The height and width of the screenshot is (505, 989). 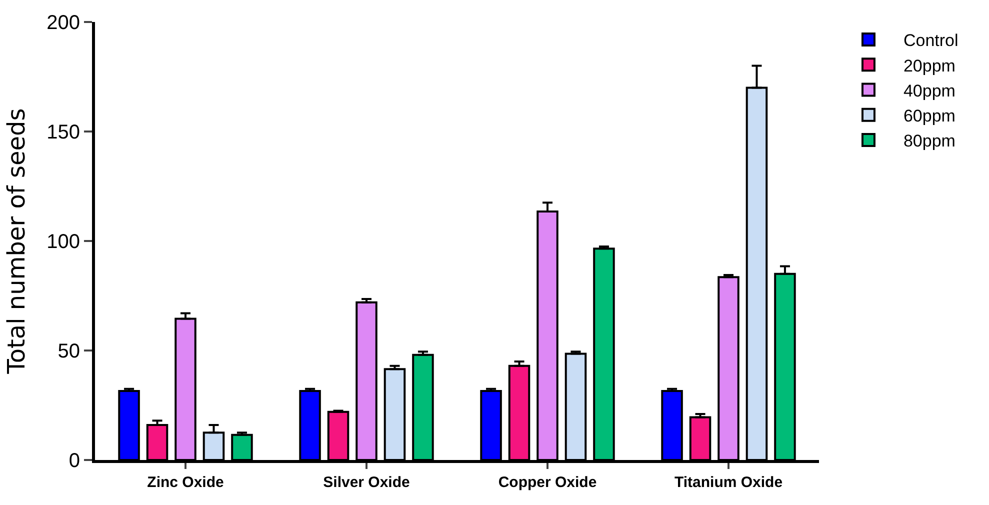 What do you see at coordinates (547, 482) in the screenshot?
I see `x-tick-label: Copper Oxide` at bounding box center [547, 482].